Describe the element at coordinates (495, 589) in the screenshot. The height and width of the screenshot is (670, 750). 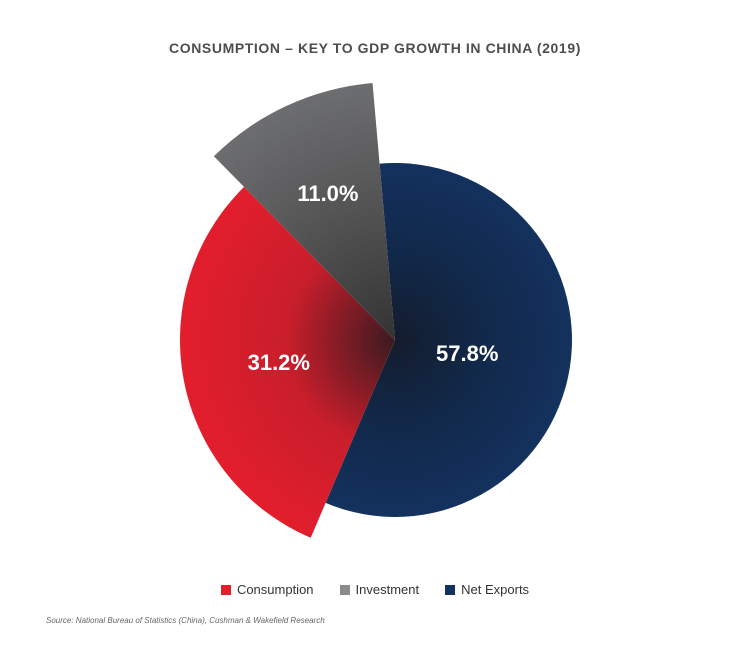
I see `legend-label-net-exports: Net Exports` at that location.